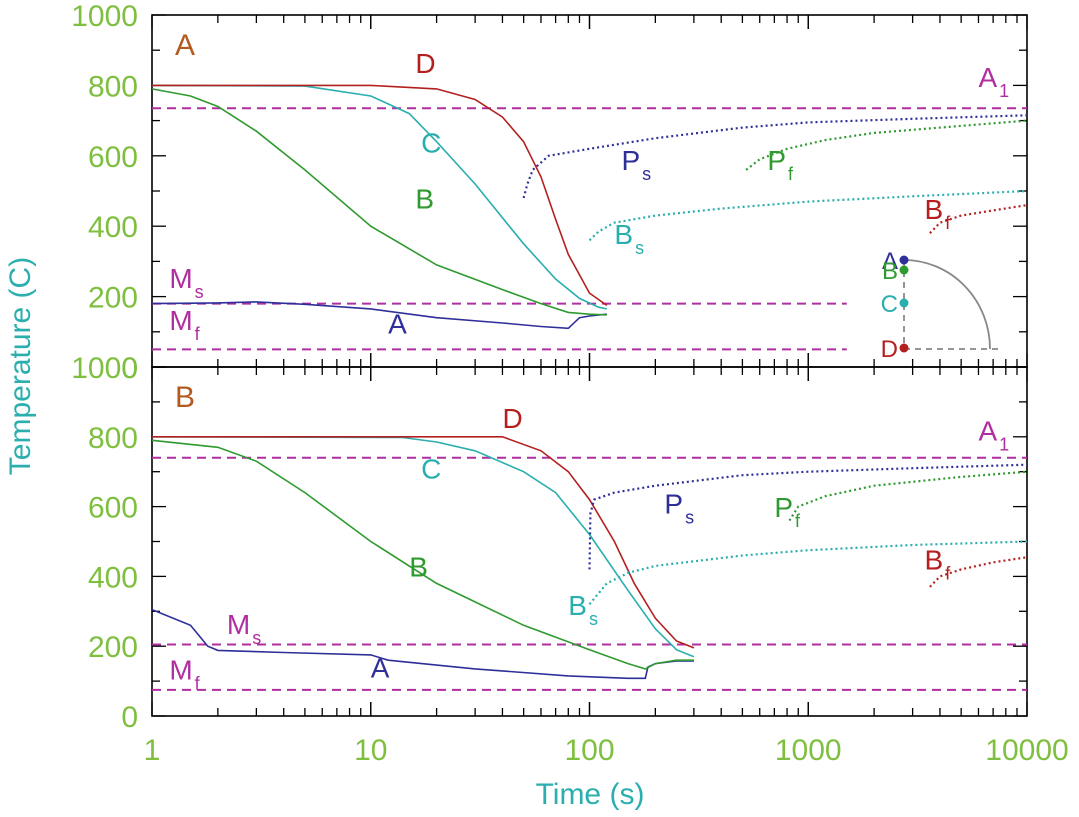  Describe the element at coordinates (589, 750) in the screenshot. I see `x-tick-label: 100` at that location.